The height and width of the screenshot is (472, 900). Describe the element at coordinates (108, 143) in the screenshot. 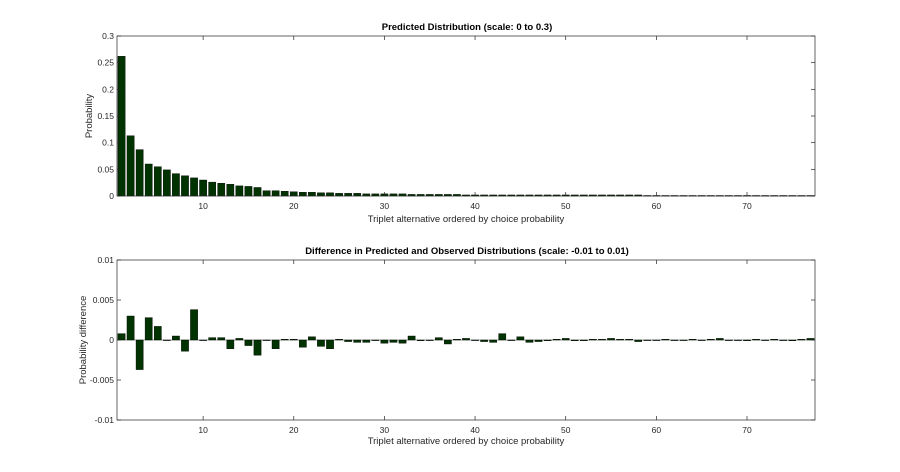

I see `y-tick-label: 0.1` at that location.